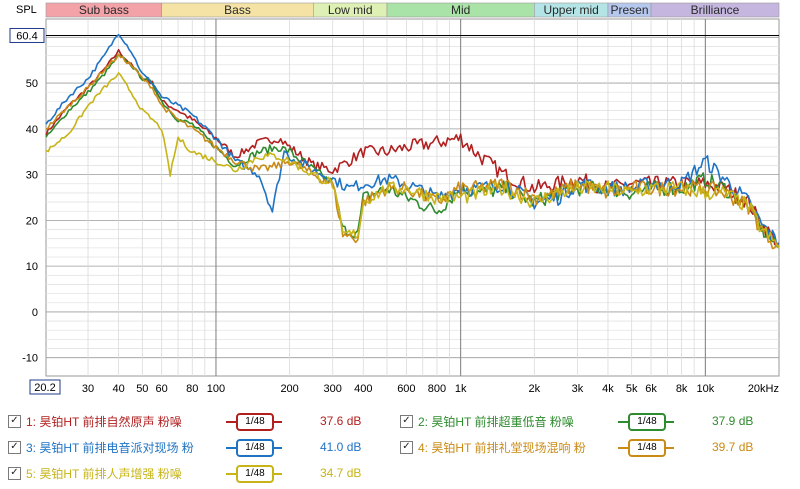 This screenshot has width=800, height=489. Describe the element at coordinates (535, 389) in the screenshot. I see `x-tick-label: 2k` at that location.